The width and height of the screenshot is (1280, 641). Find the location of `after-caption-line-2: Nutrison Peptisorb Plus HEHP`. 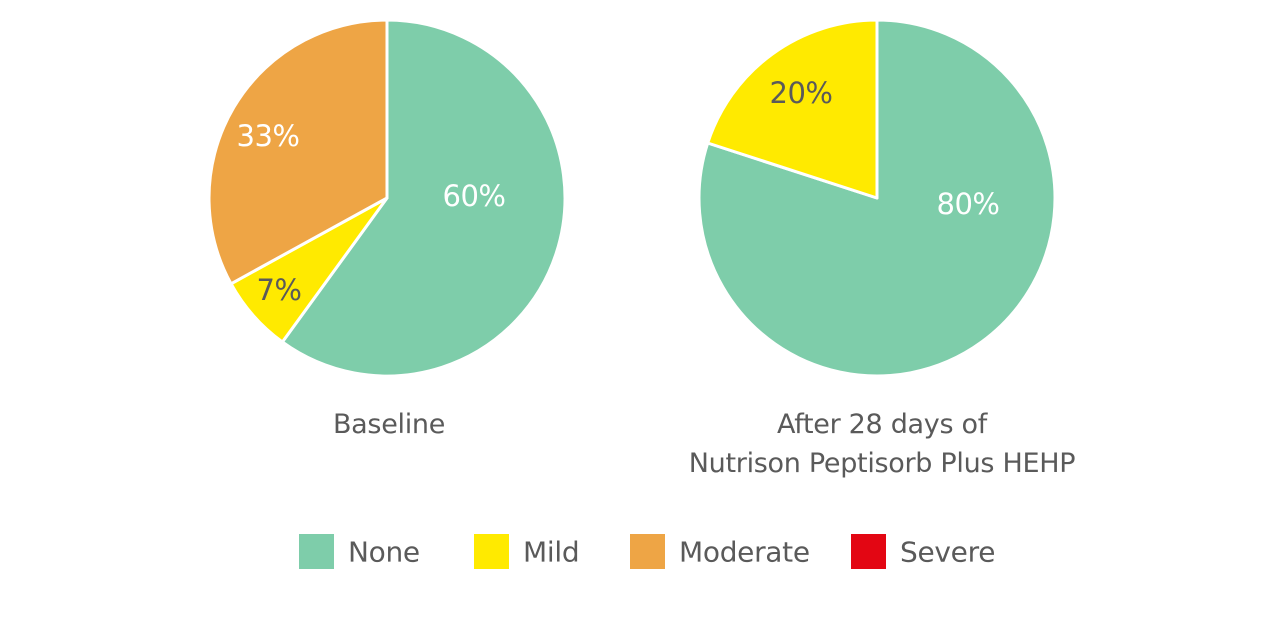

after-caption-line-2: Nutrison Peptisorb Plus HEHP is located at coordinates (882, 463).